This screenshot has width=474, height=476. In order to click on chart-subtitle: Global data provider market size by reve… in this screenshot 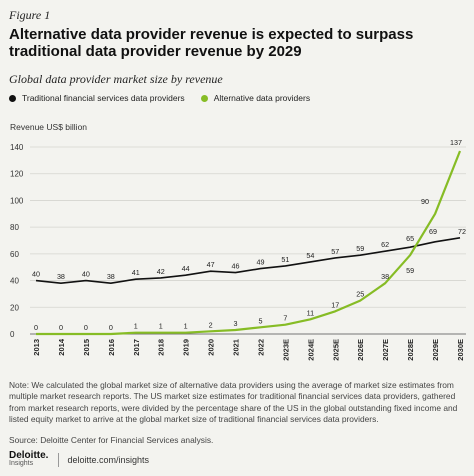, I will do `click(116, 79)`.